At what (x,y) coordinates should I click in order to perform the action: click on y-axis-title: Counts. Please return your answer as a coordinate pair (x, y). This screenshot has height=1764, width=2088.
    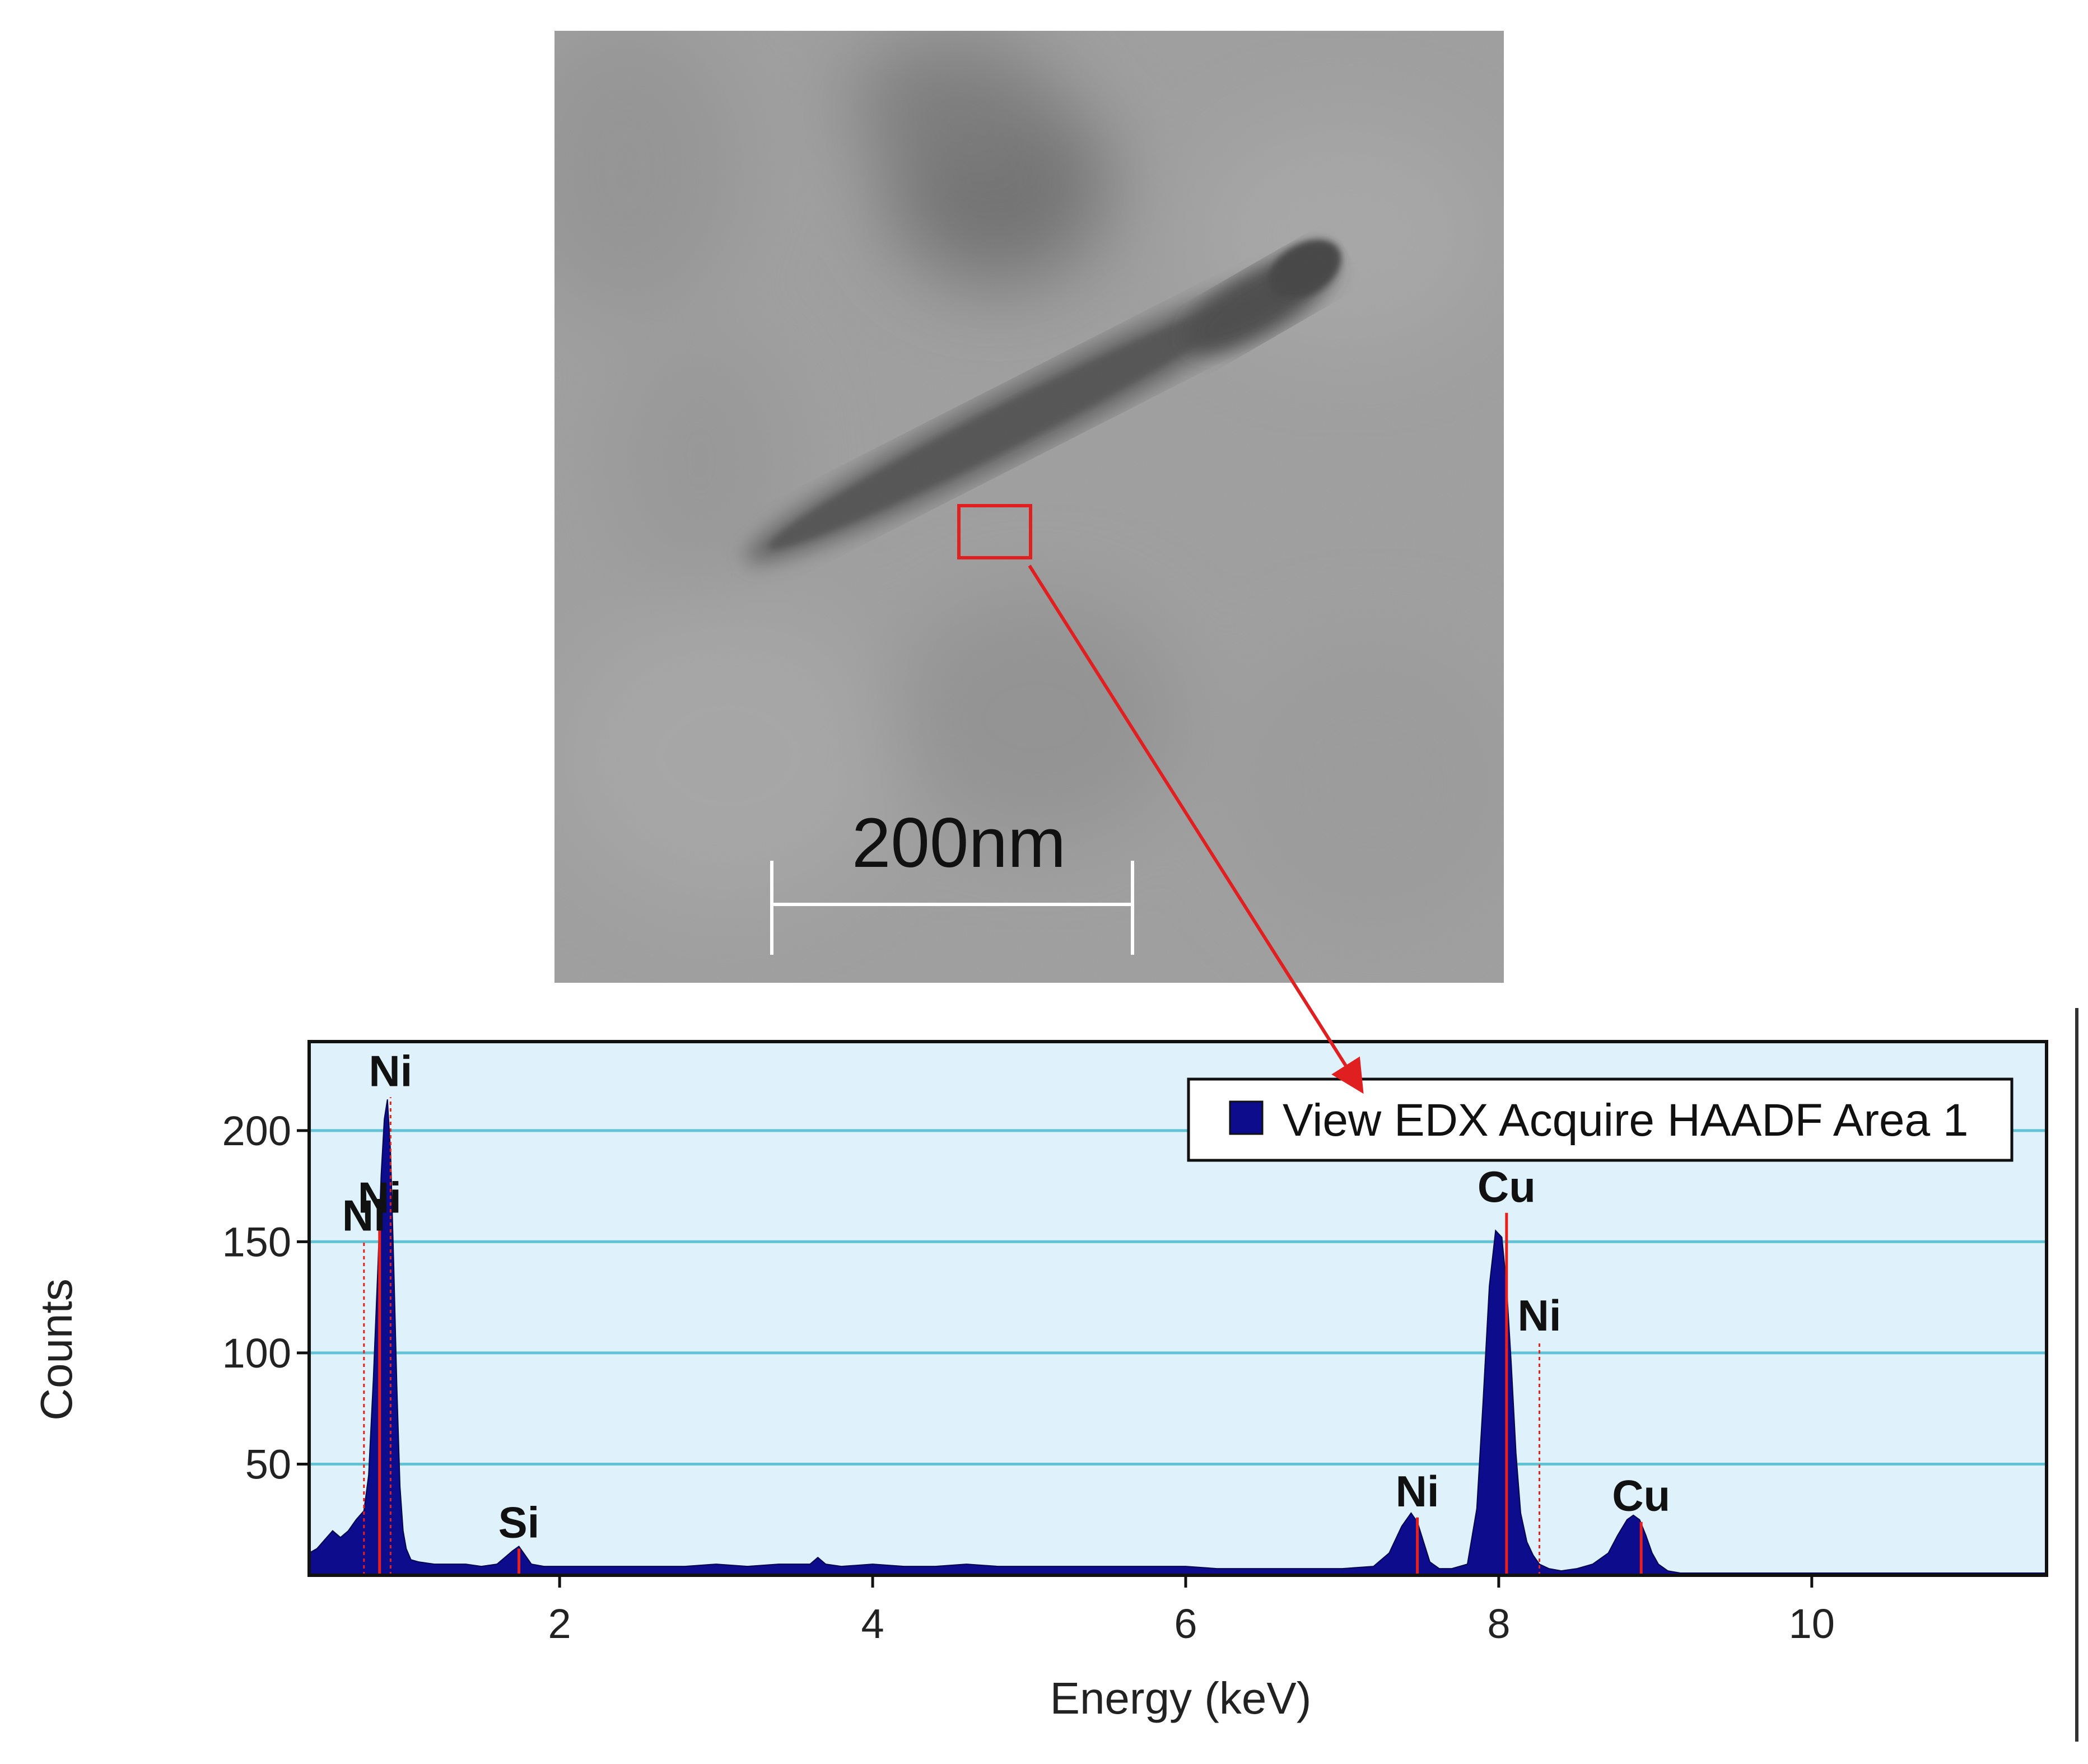
    Looking at the image, I should click on (56, 1349).